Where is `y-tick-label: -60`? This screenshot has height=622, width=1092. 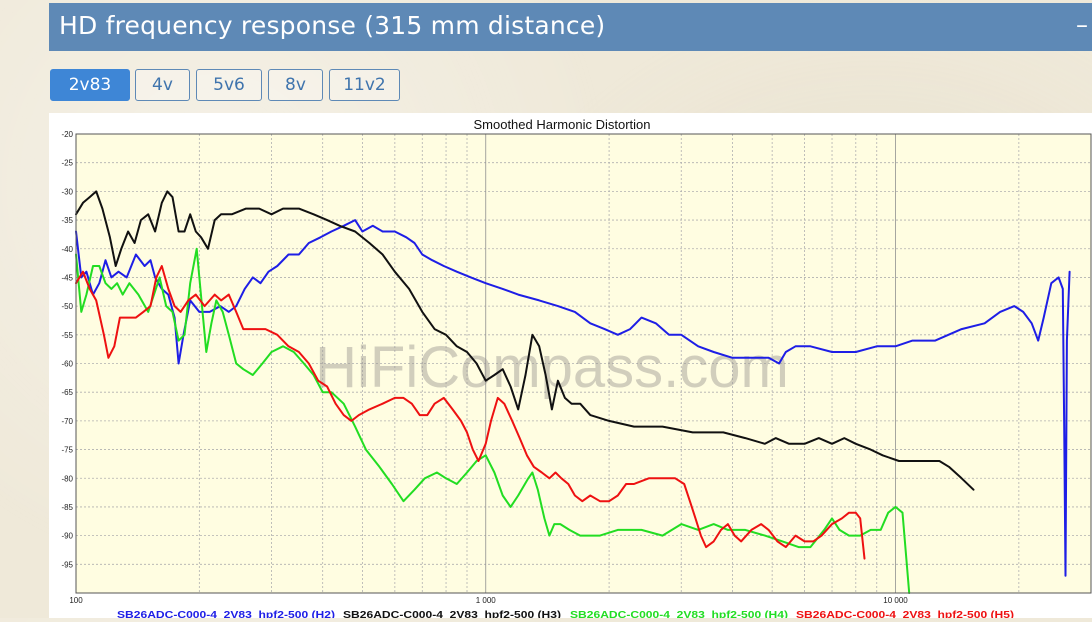
y-tick-label: -60 is located at coordinates (67, 364).